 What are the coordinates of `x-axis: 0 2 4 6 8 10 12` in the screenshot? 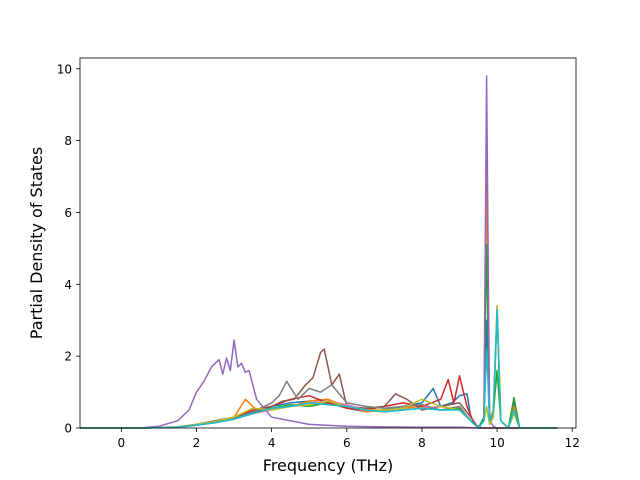 It's located at (349, 439).